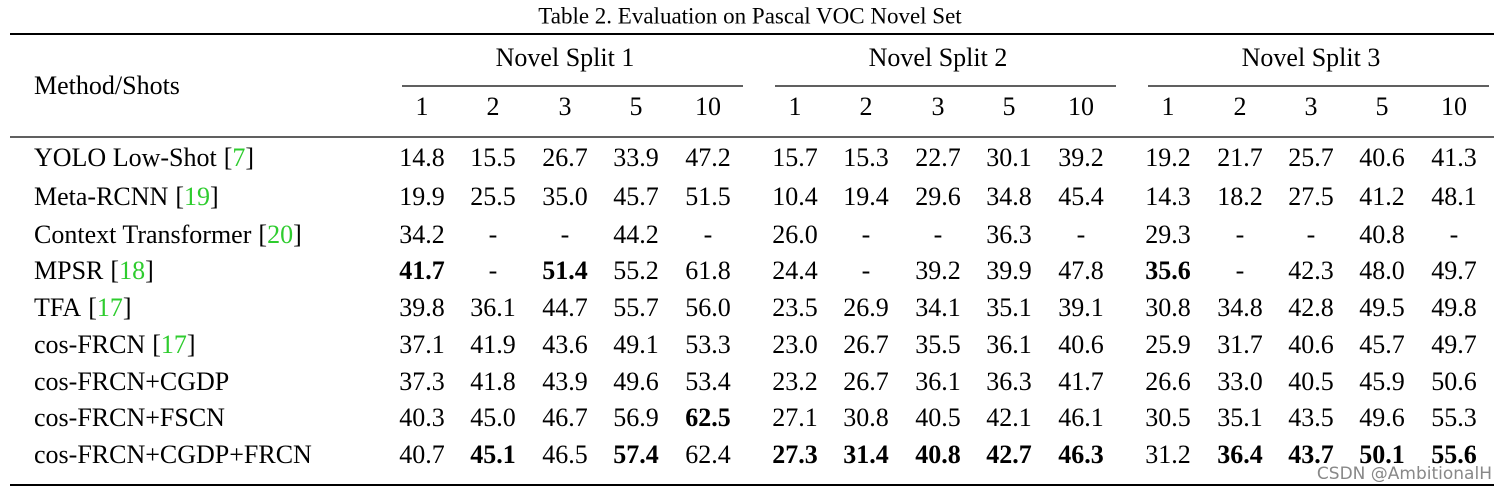 This screenshot has width=1506, height=493. What do you see at coordinates (143, 234) in the screenshot?
I see `method-name: Context Transformer` at bounding box center [143, 234].